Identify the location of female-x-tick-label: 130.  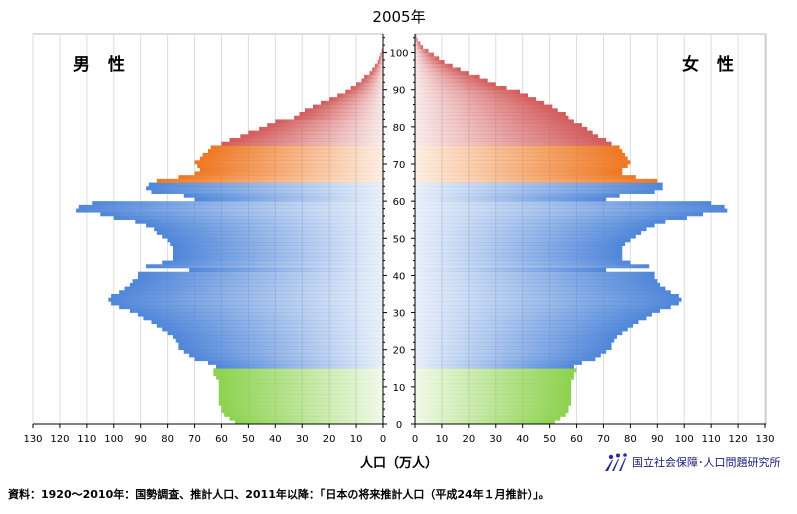
(764, 439).